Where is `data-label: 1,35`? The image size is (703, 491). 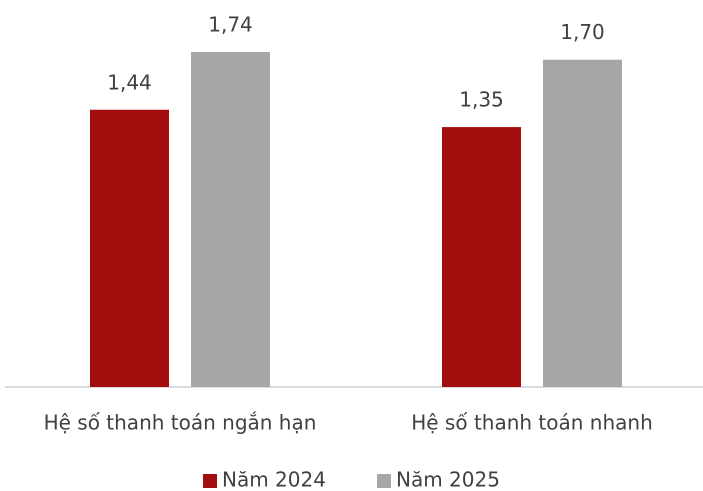
data-label: 1,35 is located at coordinates (481, 100).